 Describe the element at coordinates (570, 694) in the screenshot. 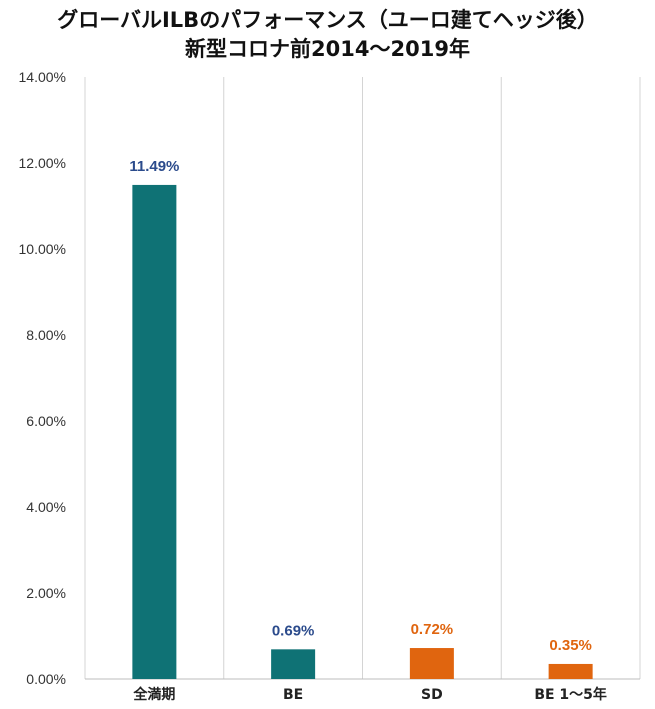

I see `x-tick-label: BE 1～5年` at that location.